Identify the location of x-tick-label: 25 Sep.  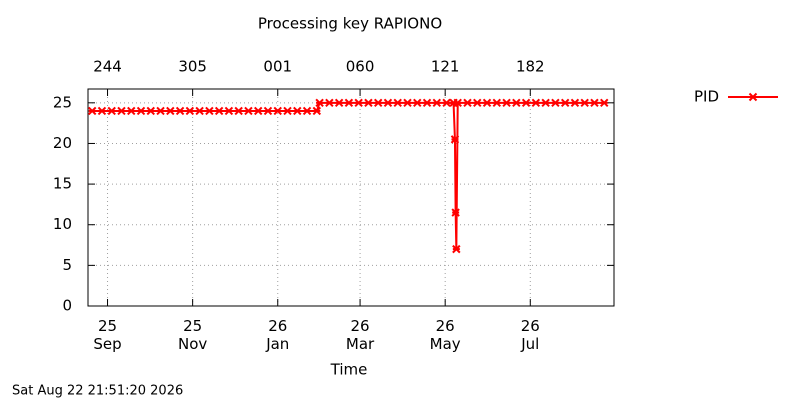
(107, 335).